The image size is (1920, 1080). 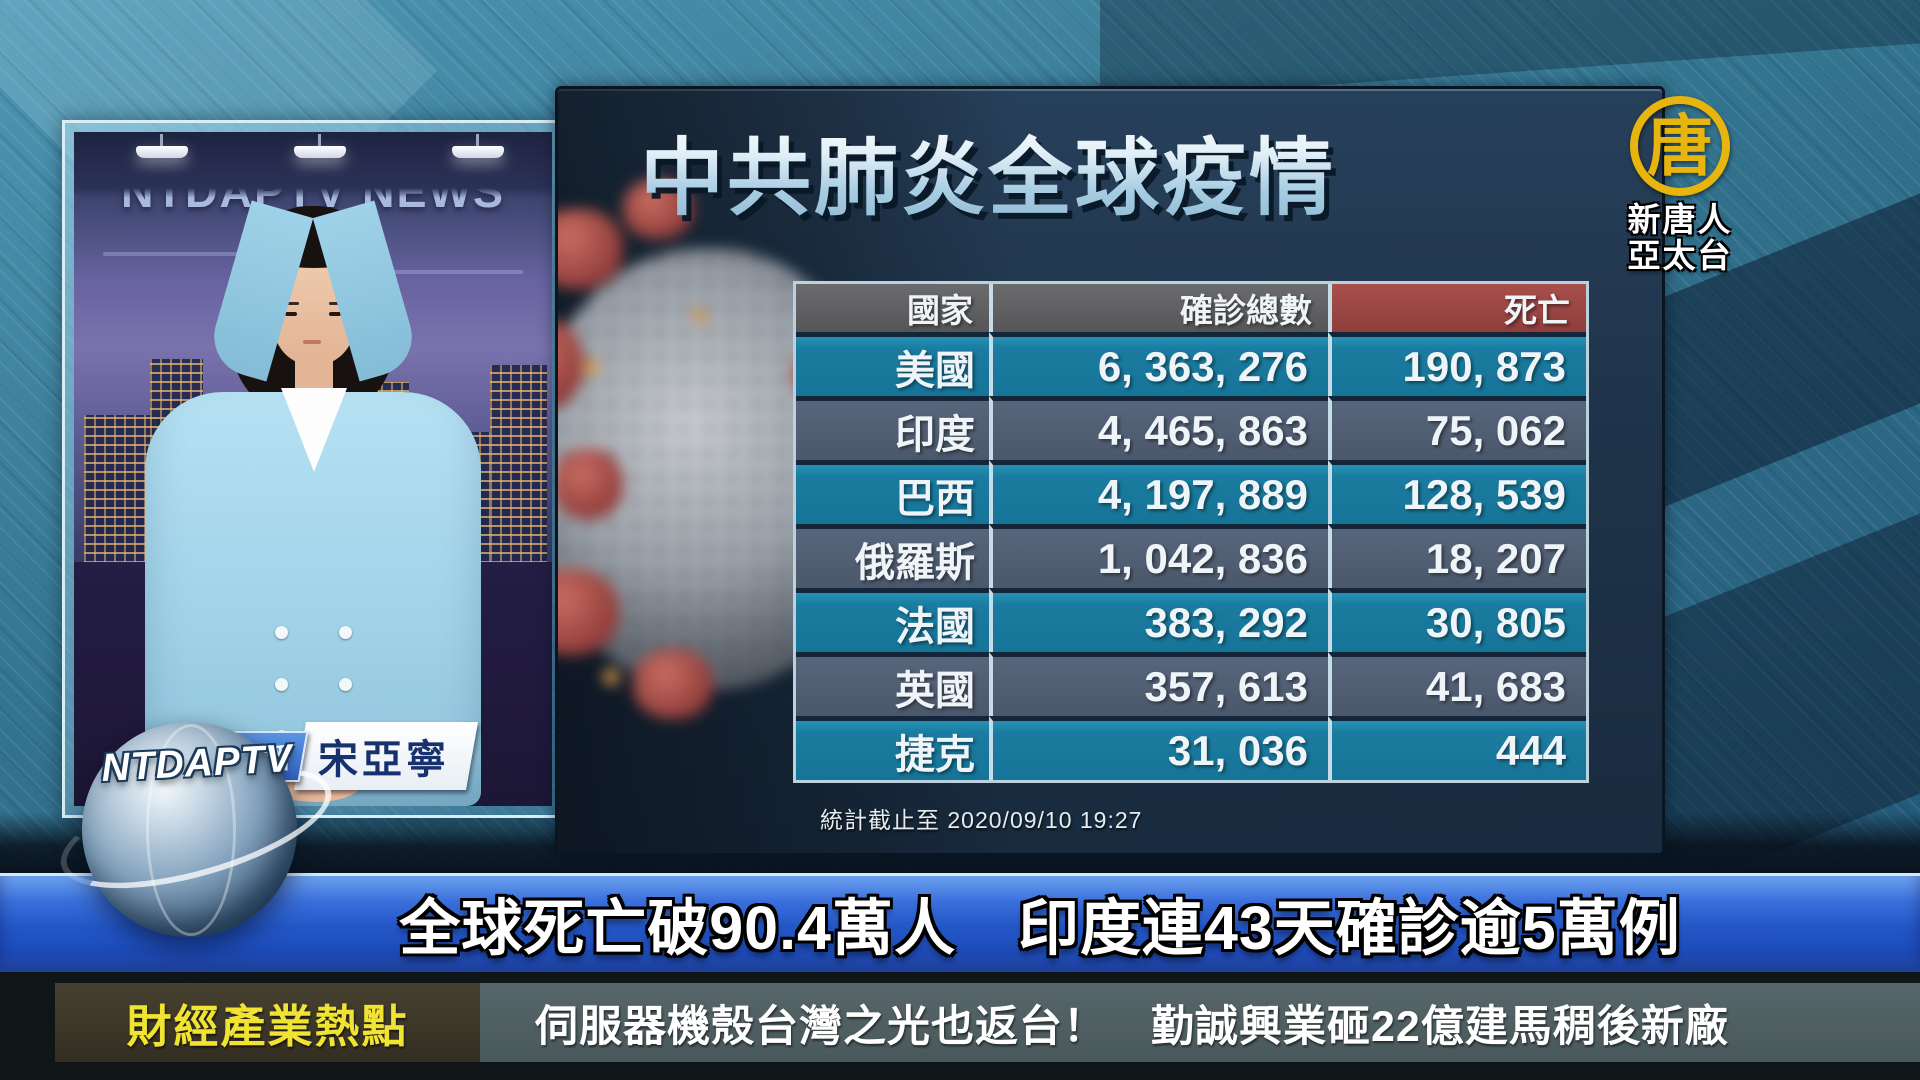 What do you see at coordinates (1158, 364) in the screenshot?
I see `table-cell-confirmed: 6, 363, 276` at bounding box center [1158, 364].